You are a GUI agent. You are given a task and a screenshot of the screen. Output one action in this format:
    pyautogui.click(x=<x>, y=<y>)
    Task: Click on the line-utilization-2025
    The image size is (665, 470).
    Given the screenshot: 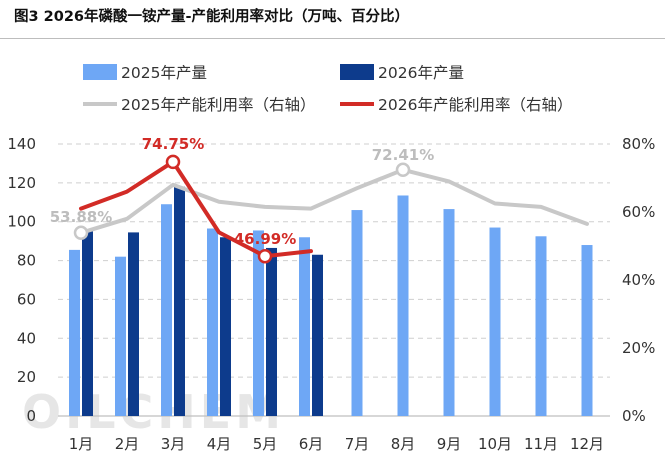 What is the action you would take?
    pyautogui.click(x=334, y=201)
    